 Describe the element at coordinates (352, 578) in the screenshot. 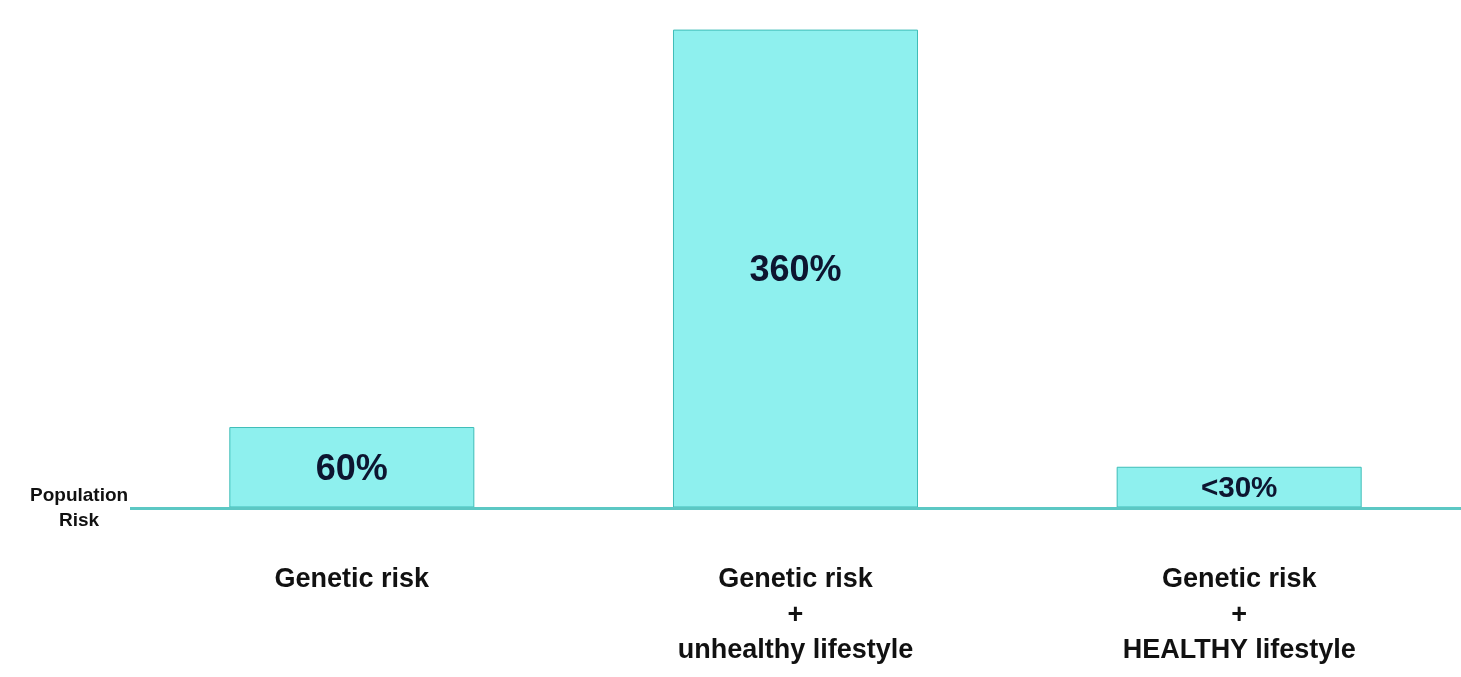

I see `x-tick-label: Genetic risk` at that location.